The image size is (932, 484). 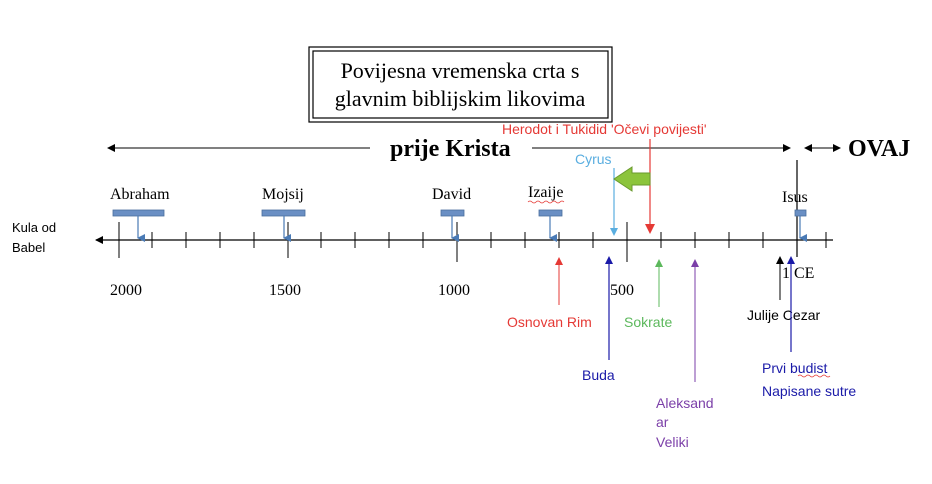 I want to click on figure-mojsije: Mojsij, so click(x=283, y=214).